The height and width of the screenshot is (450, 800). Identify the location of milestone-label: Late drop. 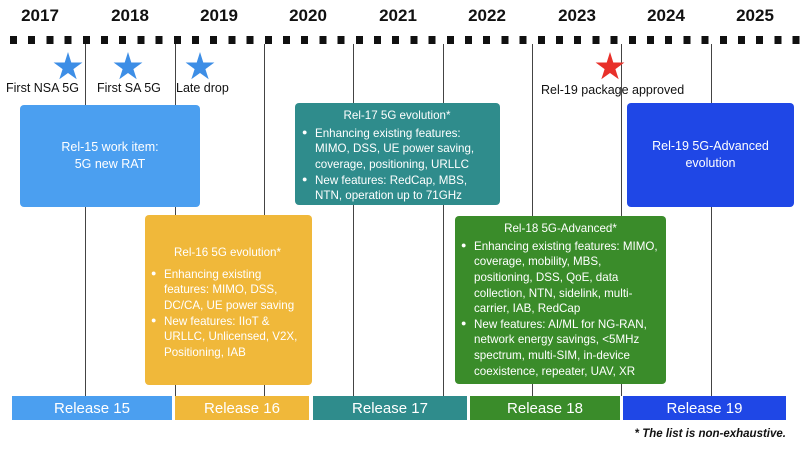
(202, 88).